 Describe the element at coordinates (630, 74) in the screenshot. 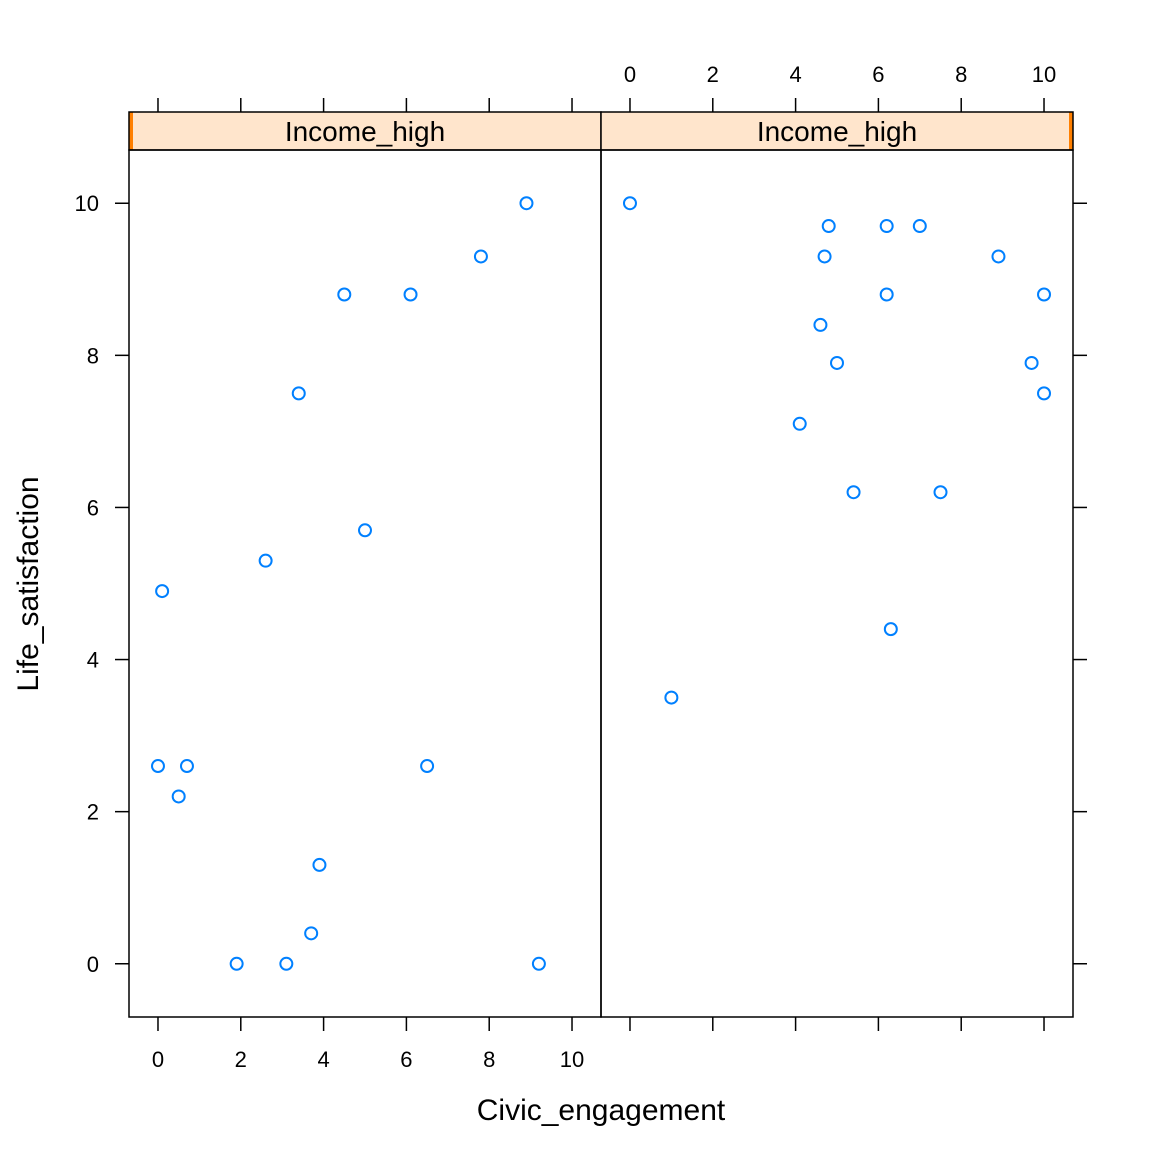

I see `x-tick-label-top: 0` at that location.